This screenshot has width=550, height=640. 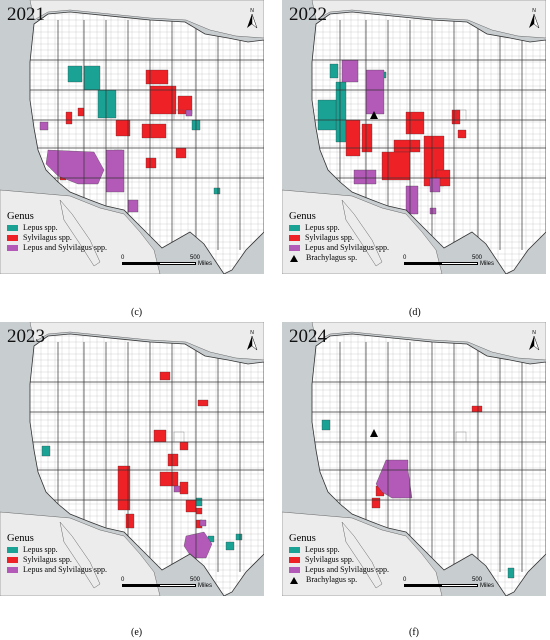 I want to click on panel-year: 2022, so click(x=308, y=14).